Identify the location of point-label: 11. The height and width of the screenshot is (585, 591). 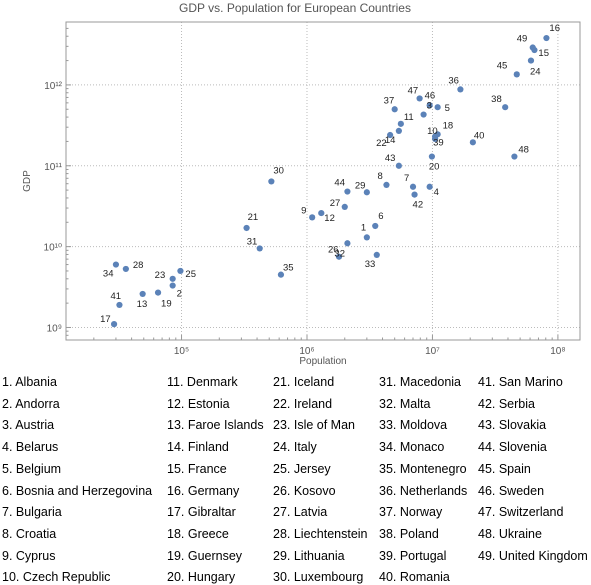
(409, 117).